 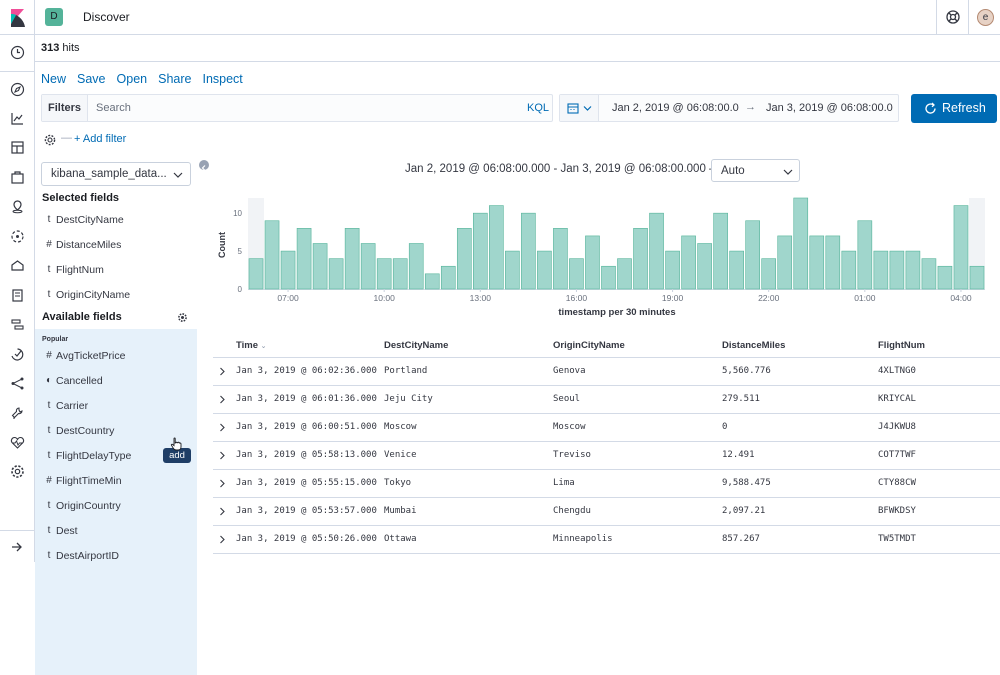 I want to click on field-item-flightnum: t FlightNum, so click(x=116, y=270).